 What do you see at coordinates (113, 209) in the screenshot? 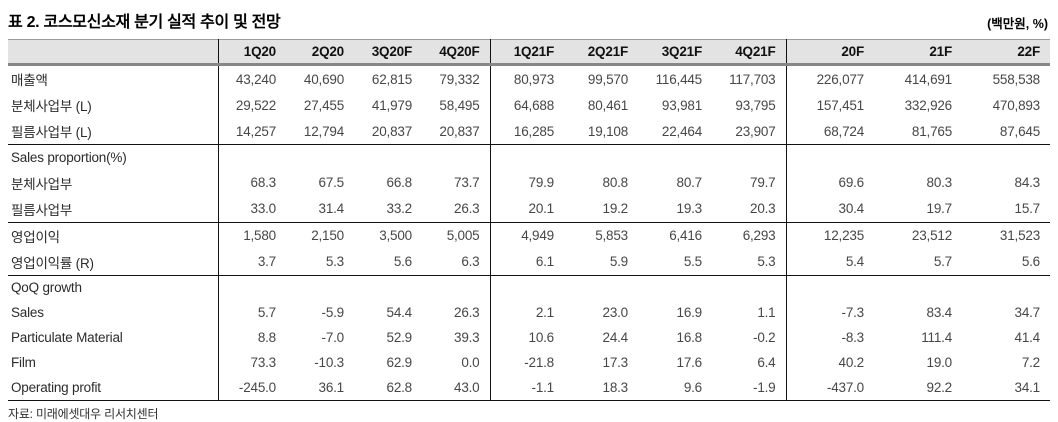
I see `row-label: 필름사업부` at bounding box center [113, 209].